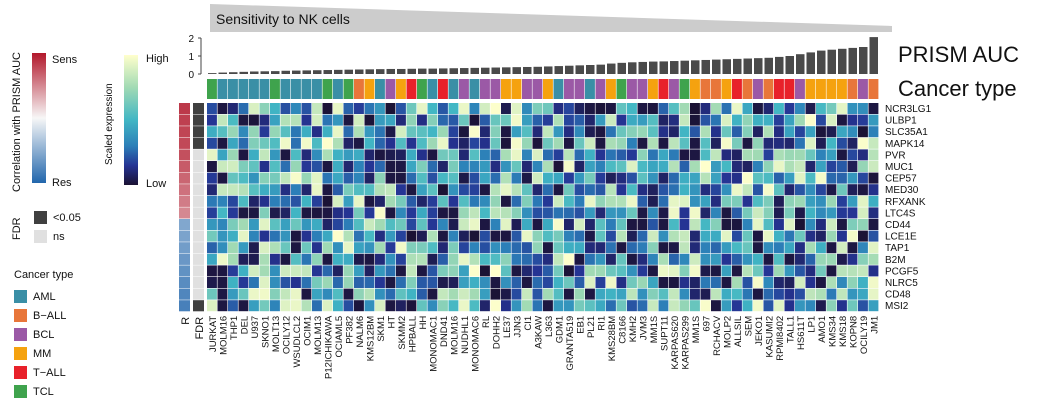  What do you see at coordinates (759, 331) in the screenshot?
I see `cell-line-label: JEKO1` at bounding box center [759, 331].